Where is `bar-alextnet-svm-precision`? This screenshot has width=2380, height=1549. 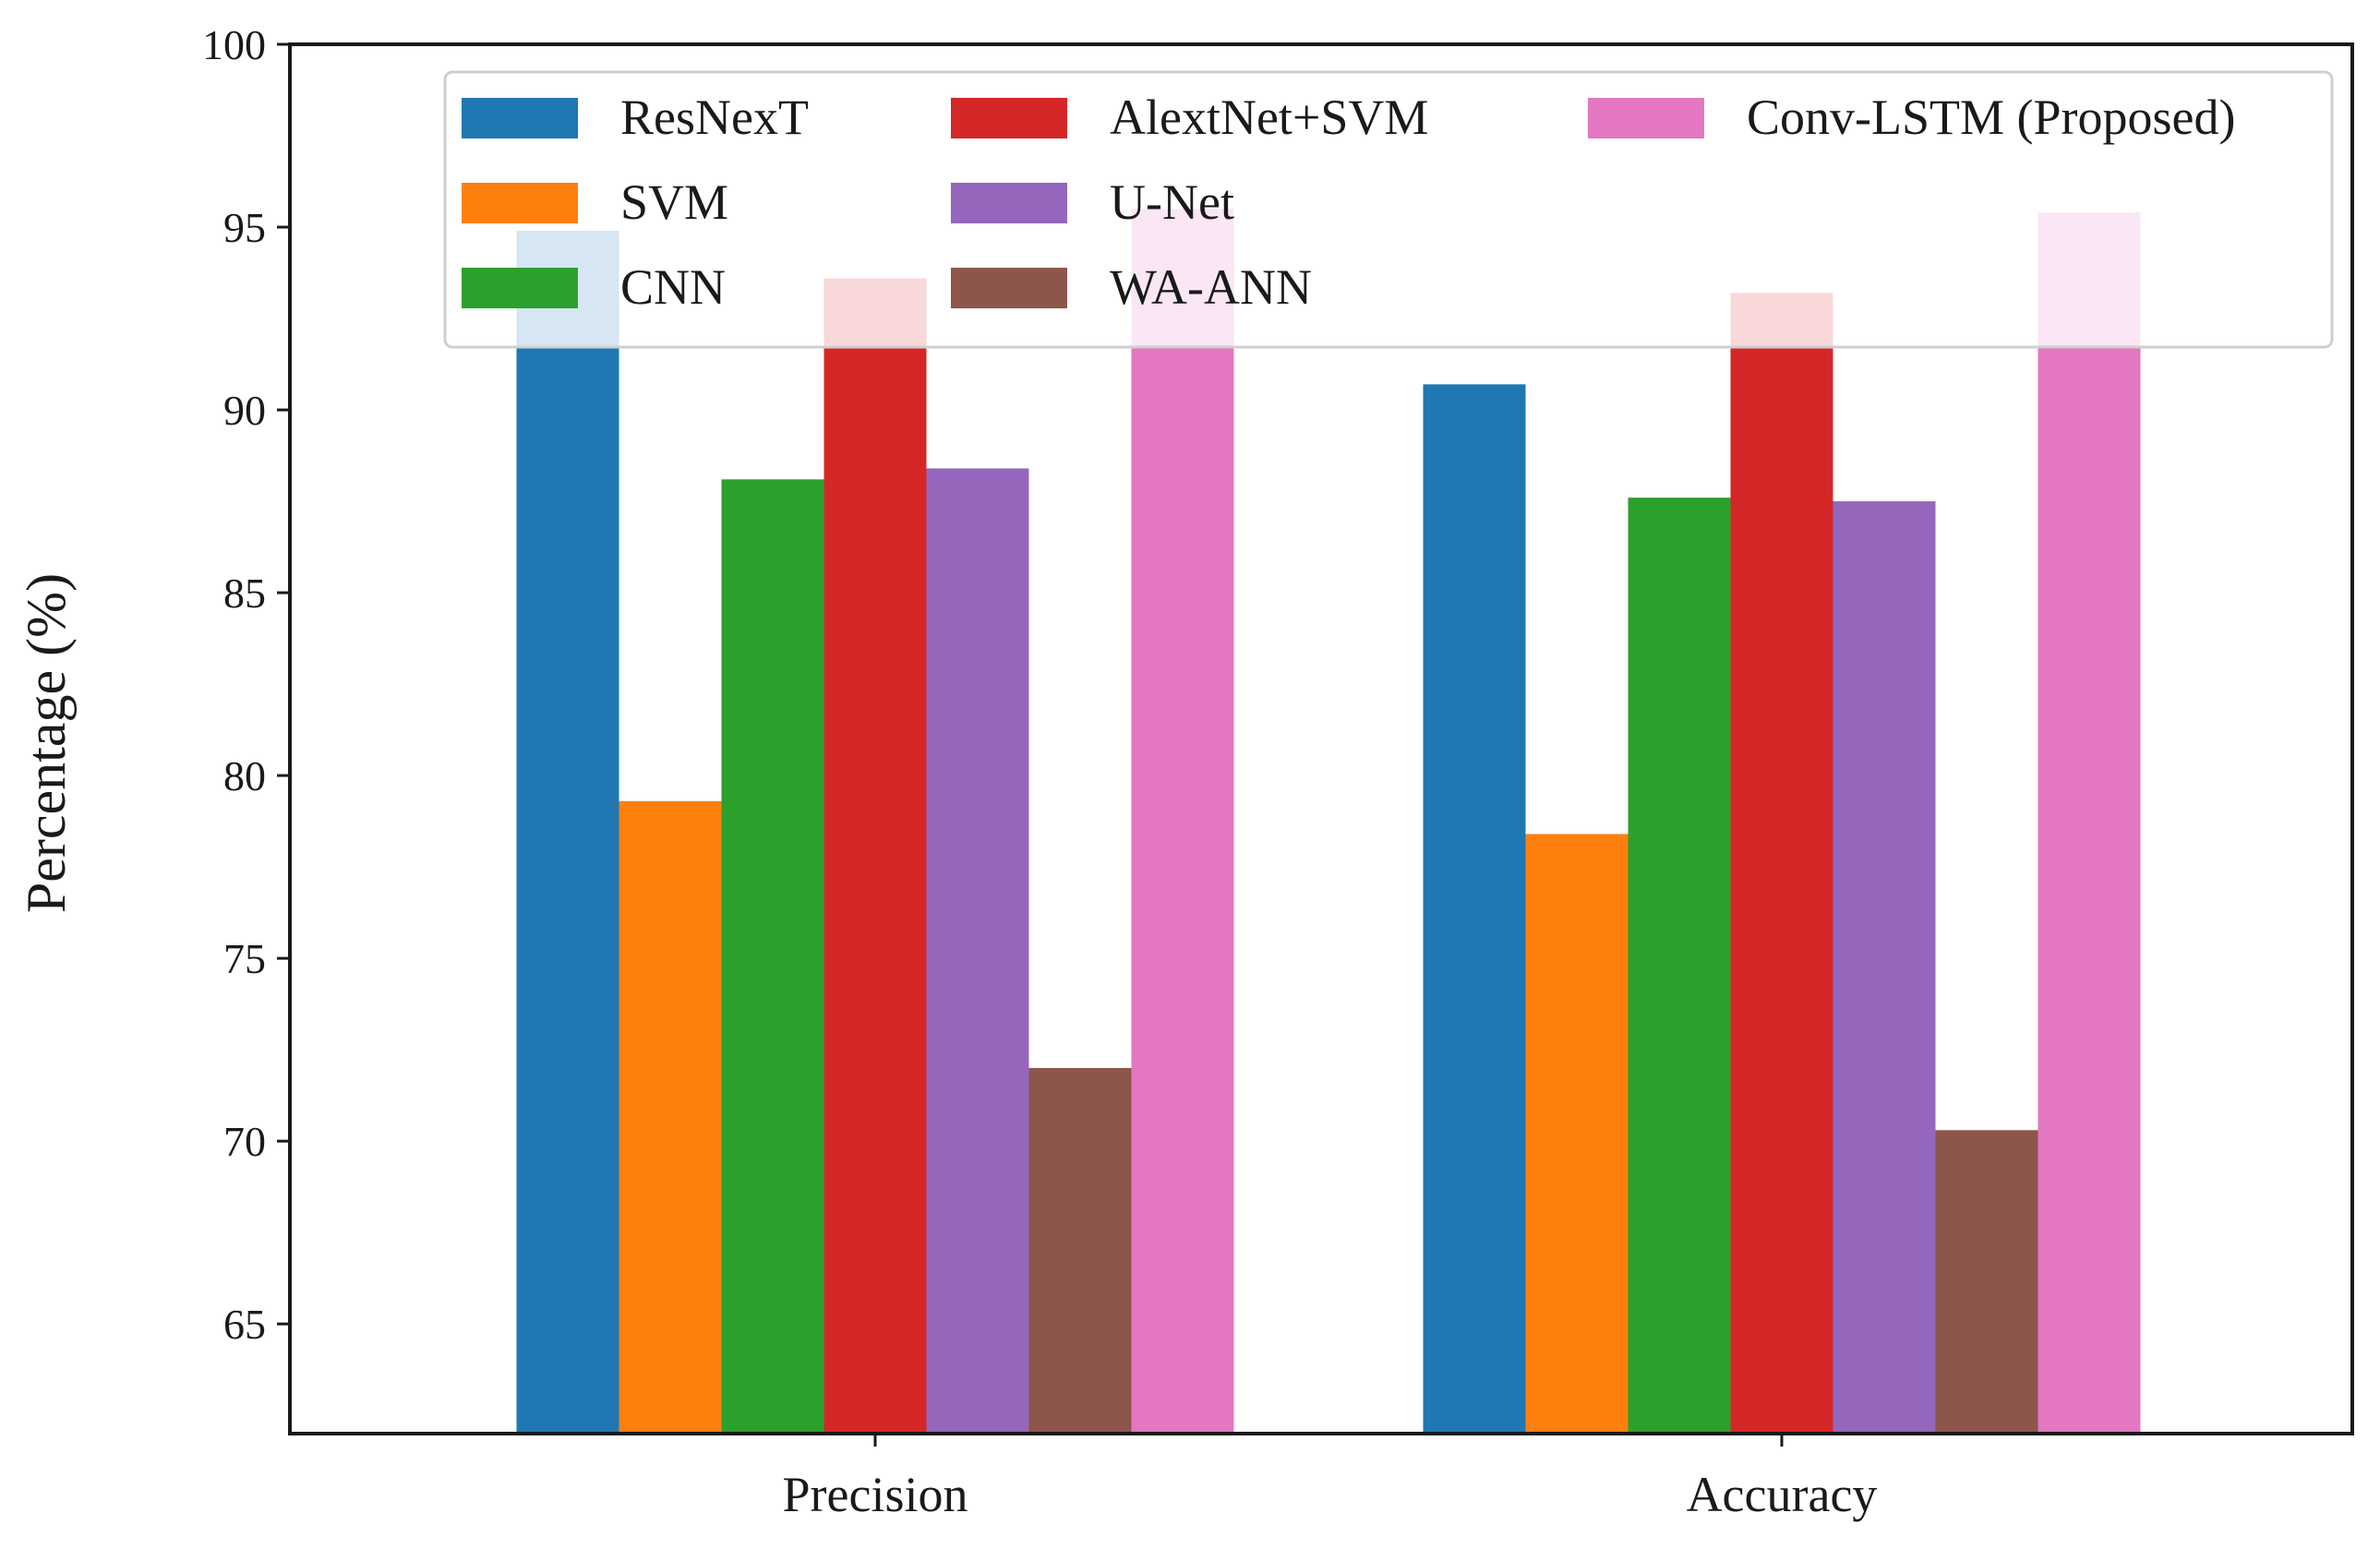
bar-alextnet-svm-precision is located at coordinates (875, 856).